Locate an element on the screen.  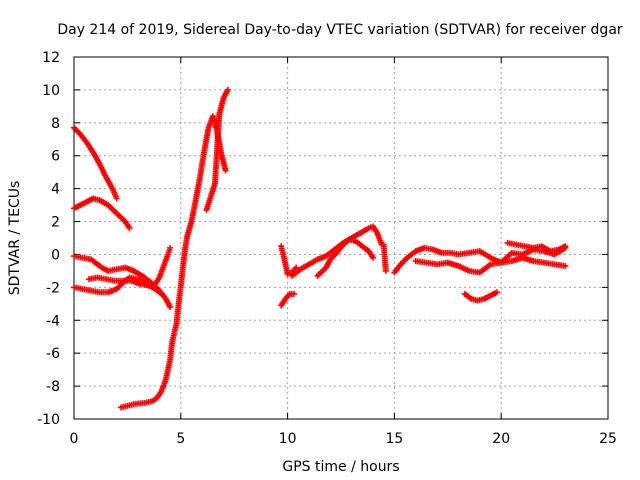
x-tick-label: 15 is located at coordinates (394, 439).